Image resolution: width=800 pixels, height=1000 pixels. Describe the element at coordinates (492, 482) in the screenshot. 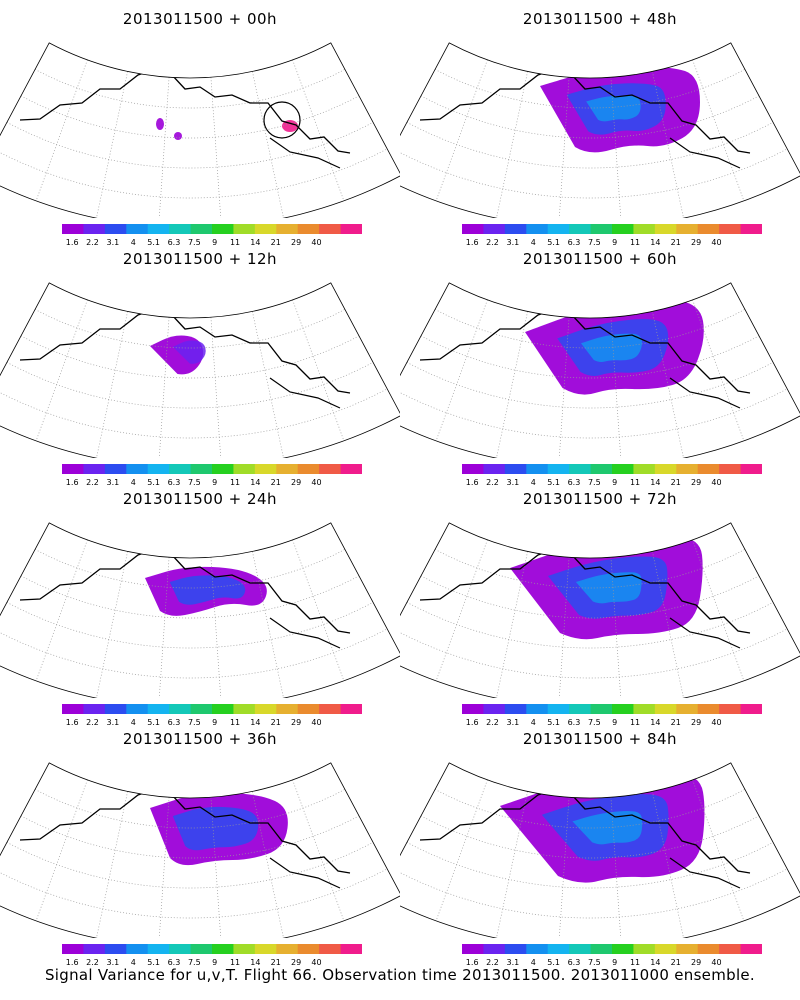

I see `colorbar-tick-label: 2.2` at that location.